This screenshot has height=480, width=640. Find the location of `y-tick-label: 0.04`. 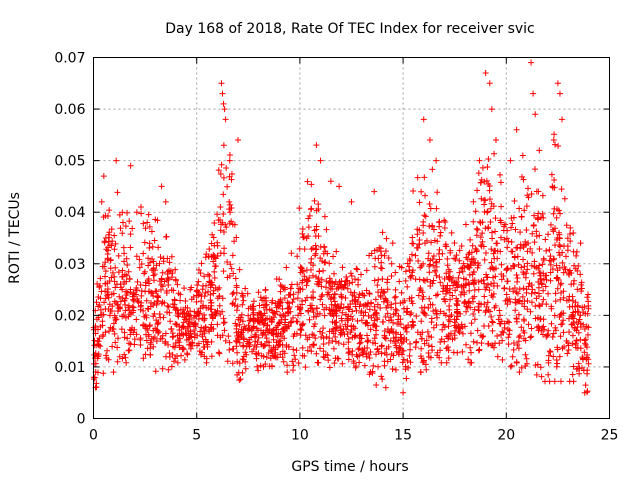

y-tick-label: 0.04 is located at coordinates (69, 213).